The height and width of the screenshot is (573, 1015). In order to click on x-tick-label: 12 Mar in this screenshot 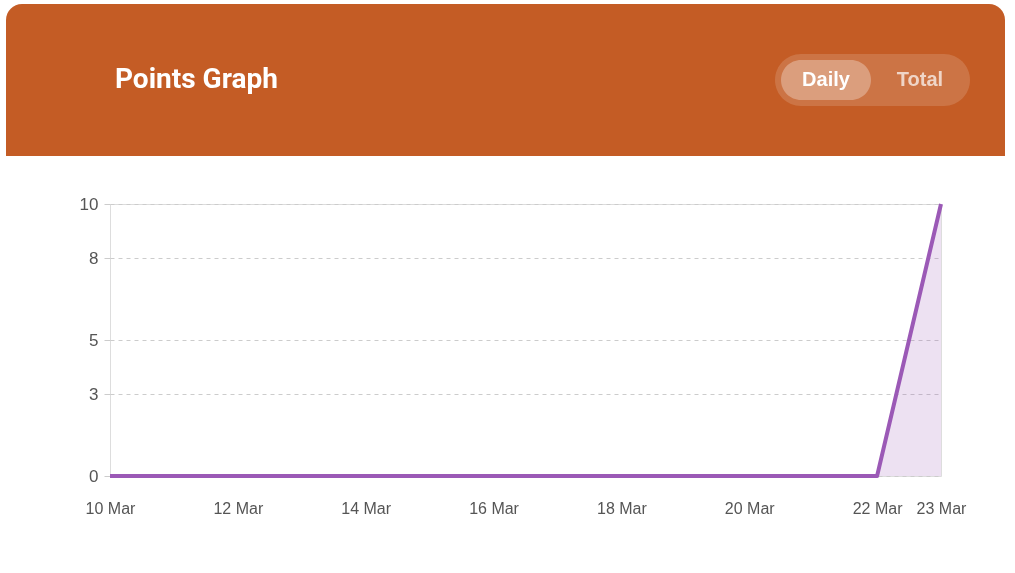, I will do `click(238, 508)`.